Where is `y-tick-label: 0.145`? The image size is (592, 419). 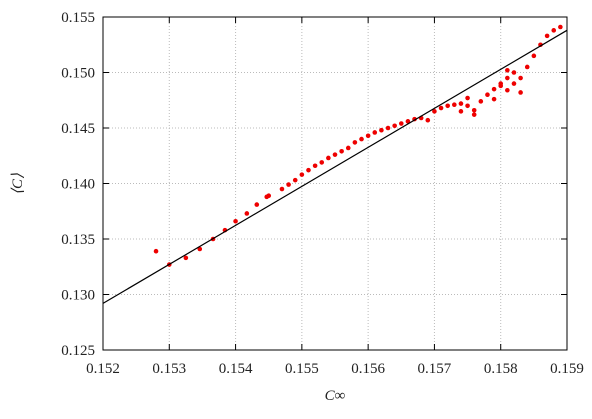 y-tick-label: 0.145 is located at coordinates (78, 129).